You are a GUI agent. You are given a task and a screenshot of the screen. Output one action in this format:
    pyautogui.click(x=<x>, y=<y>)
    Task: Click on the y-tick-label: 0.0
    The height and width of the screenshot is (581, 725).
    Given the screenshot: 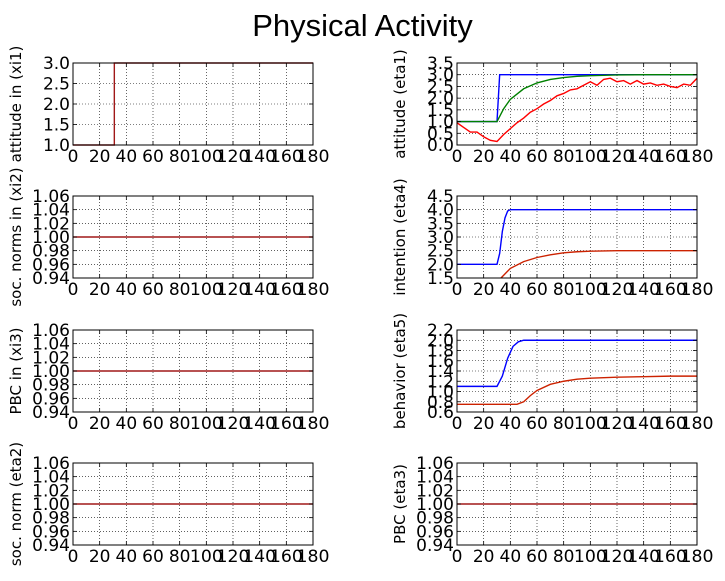 What is the action you would take?
    pyautogui.click(x=440, y=146)
    